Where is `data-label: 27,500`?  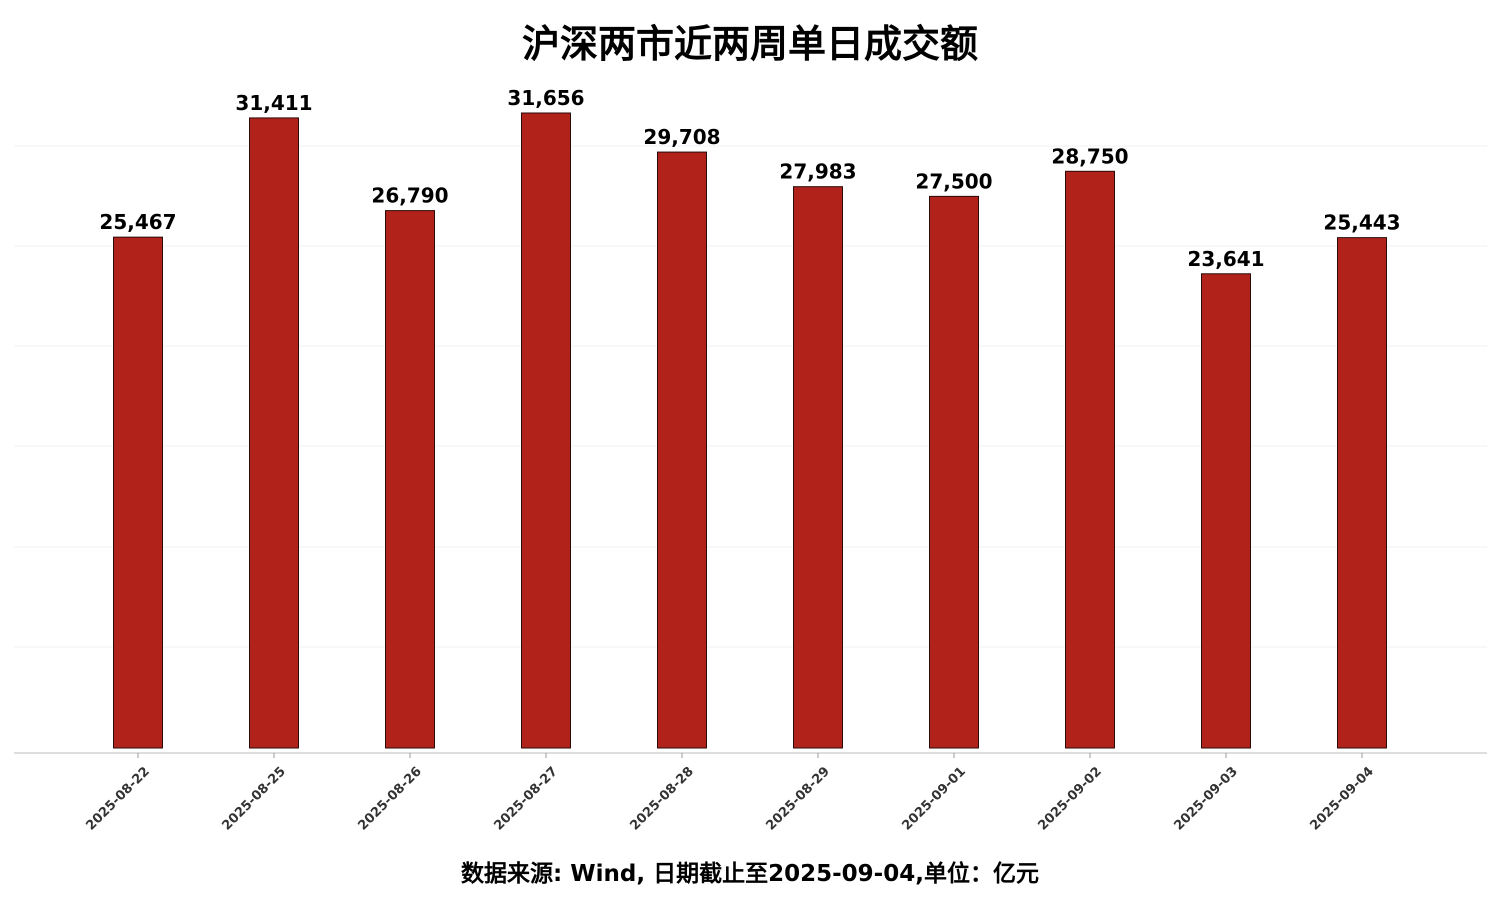 data-label: 27,500 is located at coordinates (953, 181).